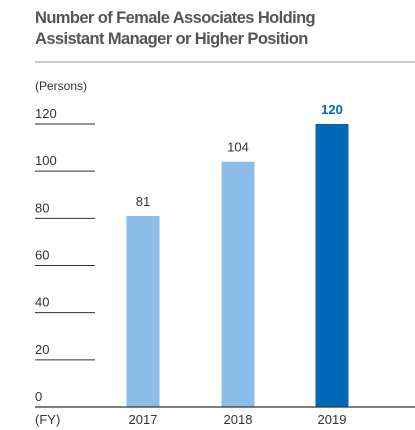 This screenshot has width=415, height=430. I want to click on y-tick-label: 100, so click(46, 160).